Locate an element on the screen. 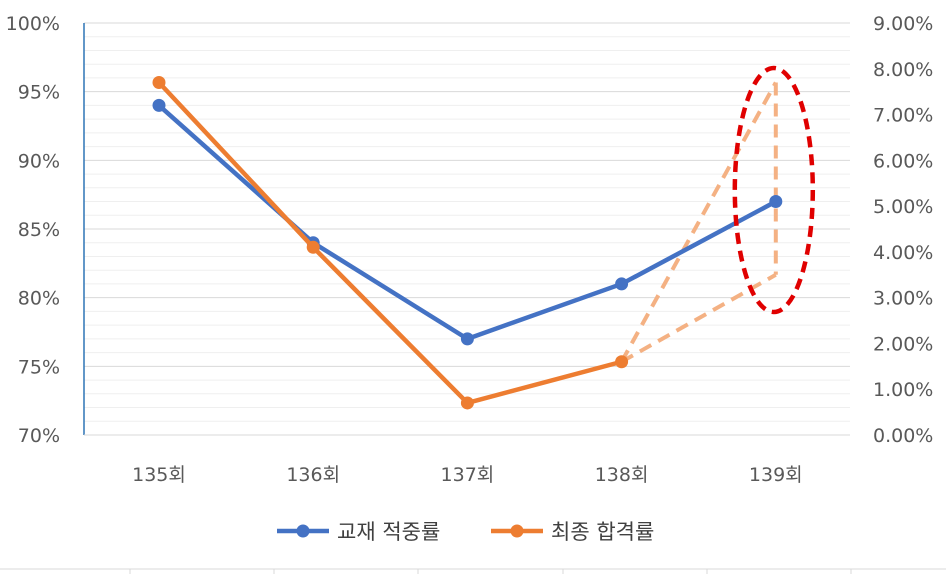 The height and width of the screenshot is (574, 946). right-tick-label: 4.00% is located at coordinates (903, 253).